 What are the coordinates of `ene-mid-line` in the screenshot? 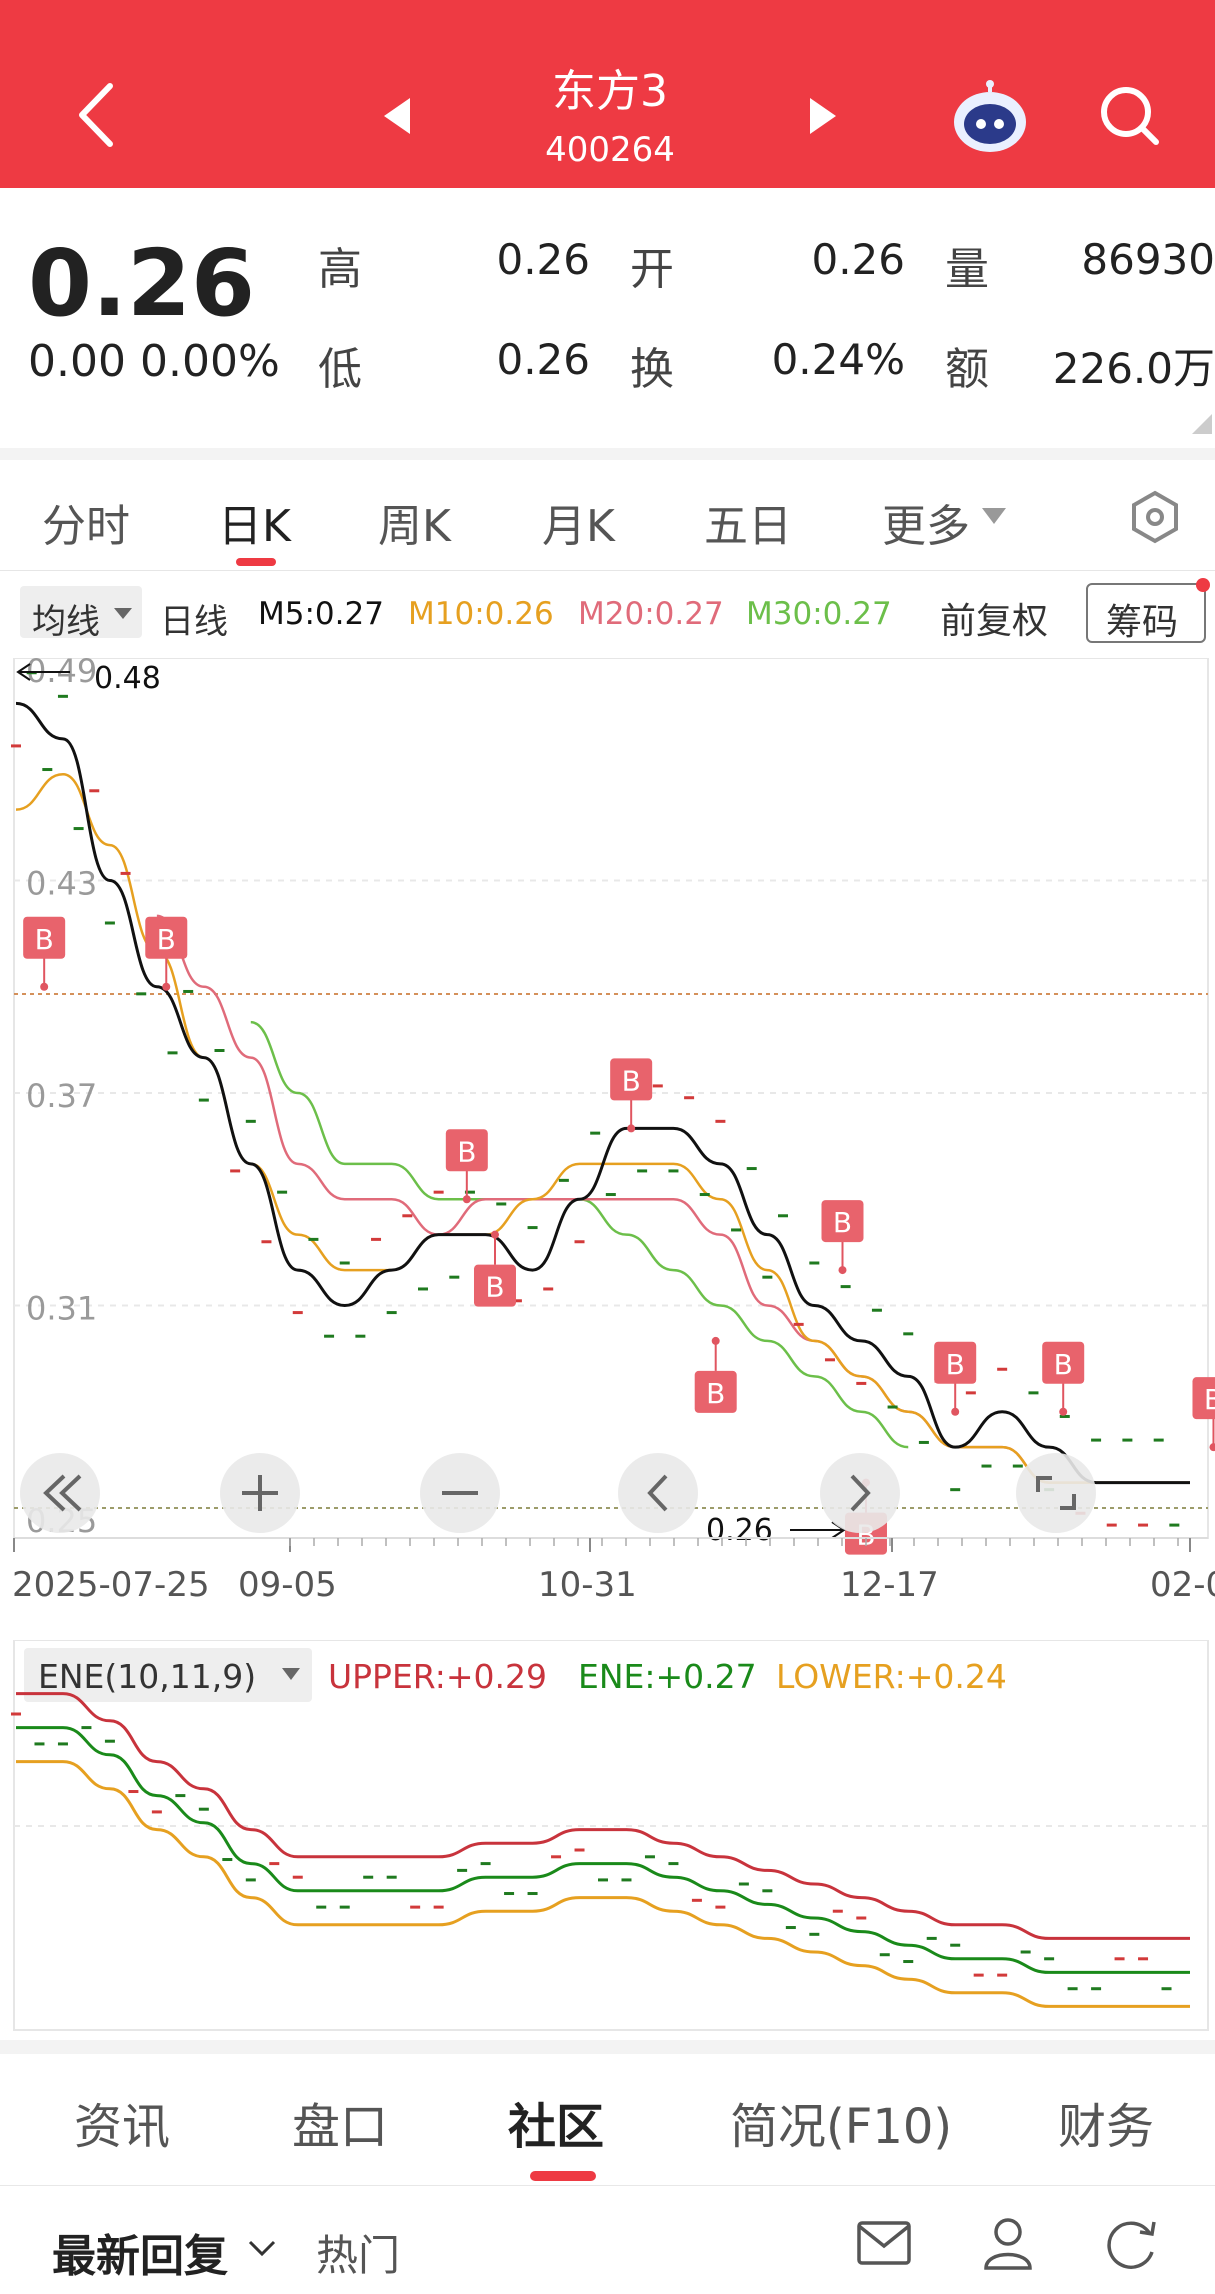 It's located at (603, 1850).